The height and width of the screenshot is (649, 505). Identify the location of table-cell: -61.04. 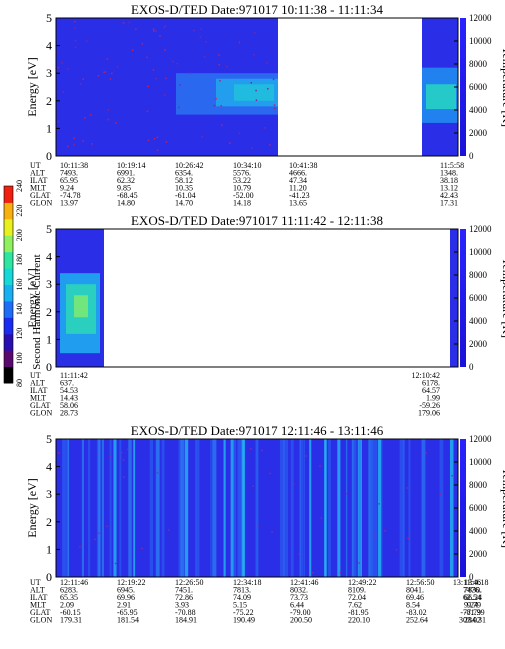
(185, 195).